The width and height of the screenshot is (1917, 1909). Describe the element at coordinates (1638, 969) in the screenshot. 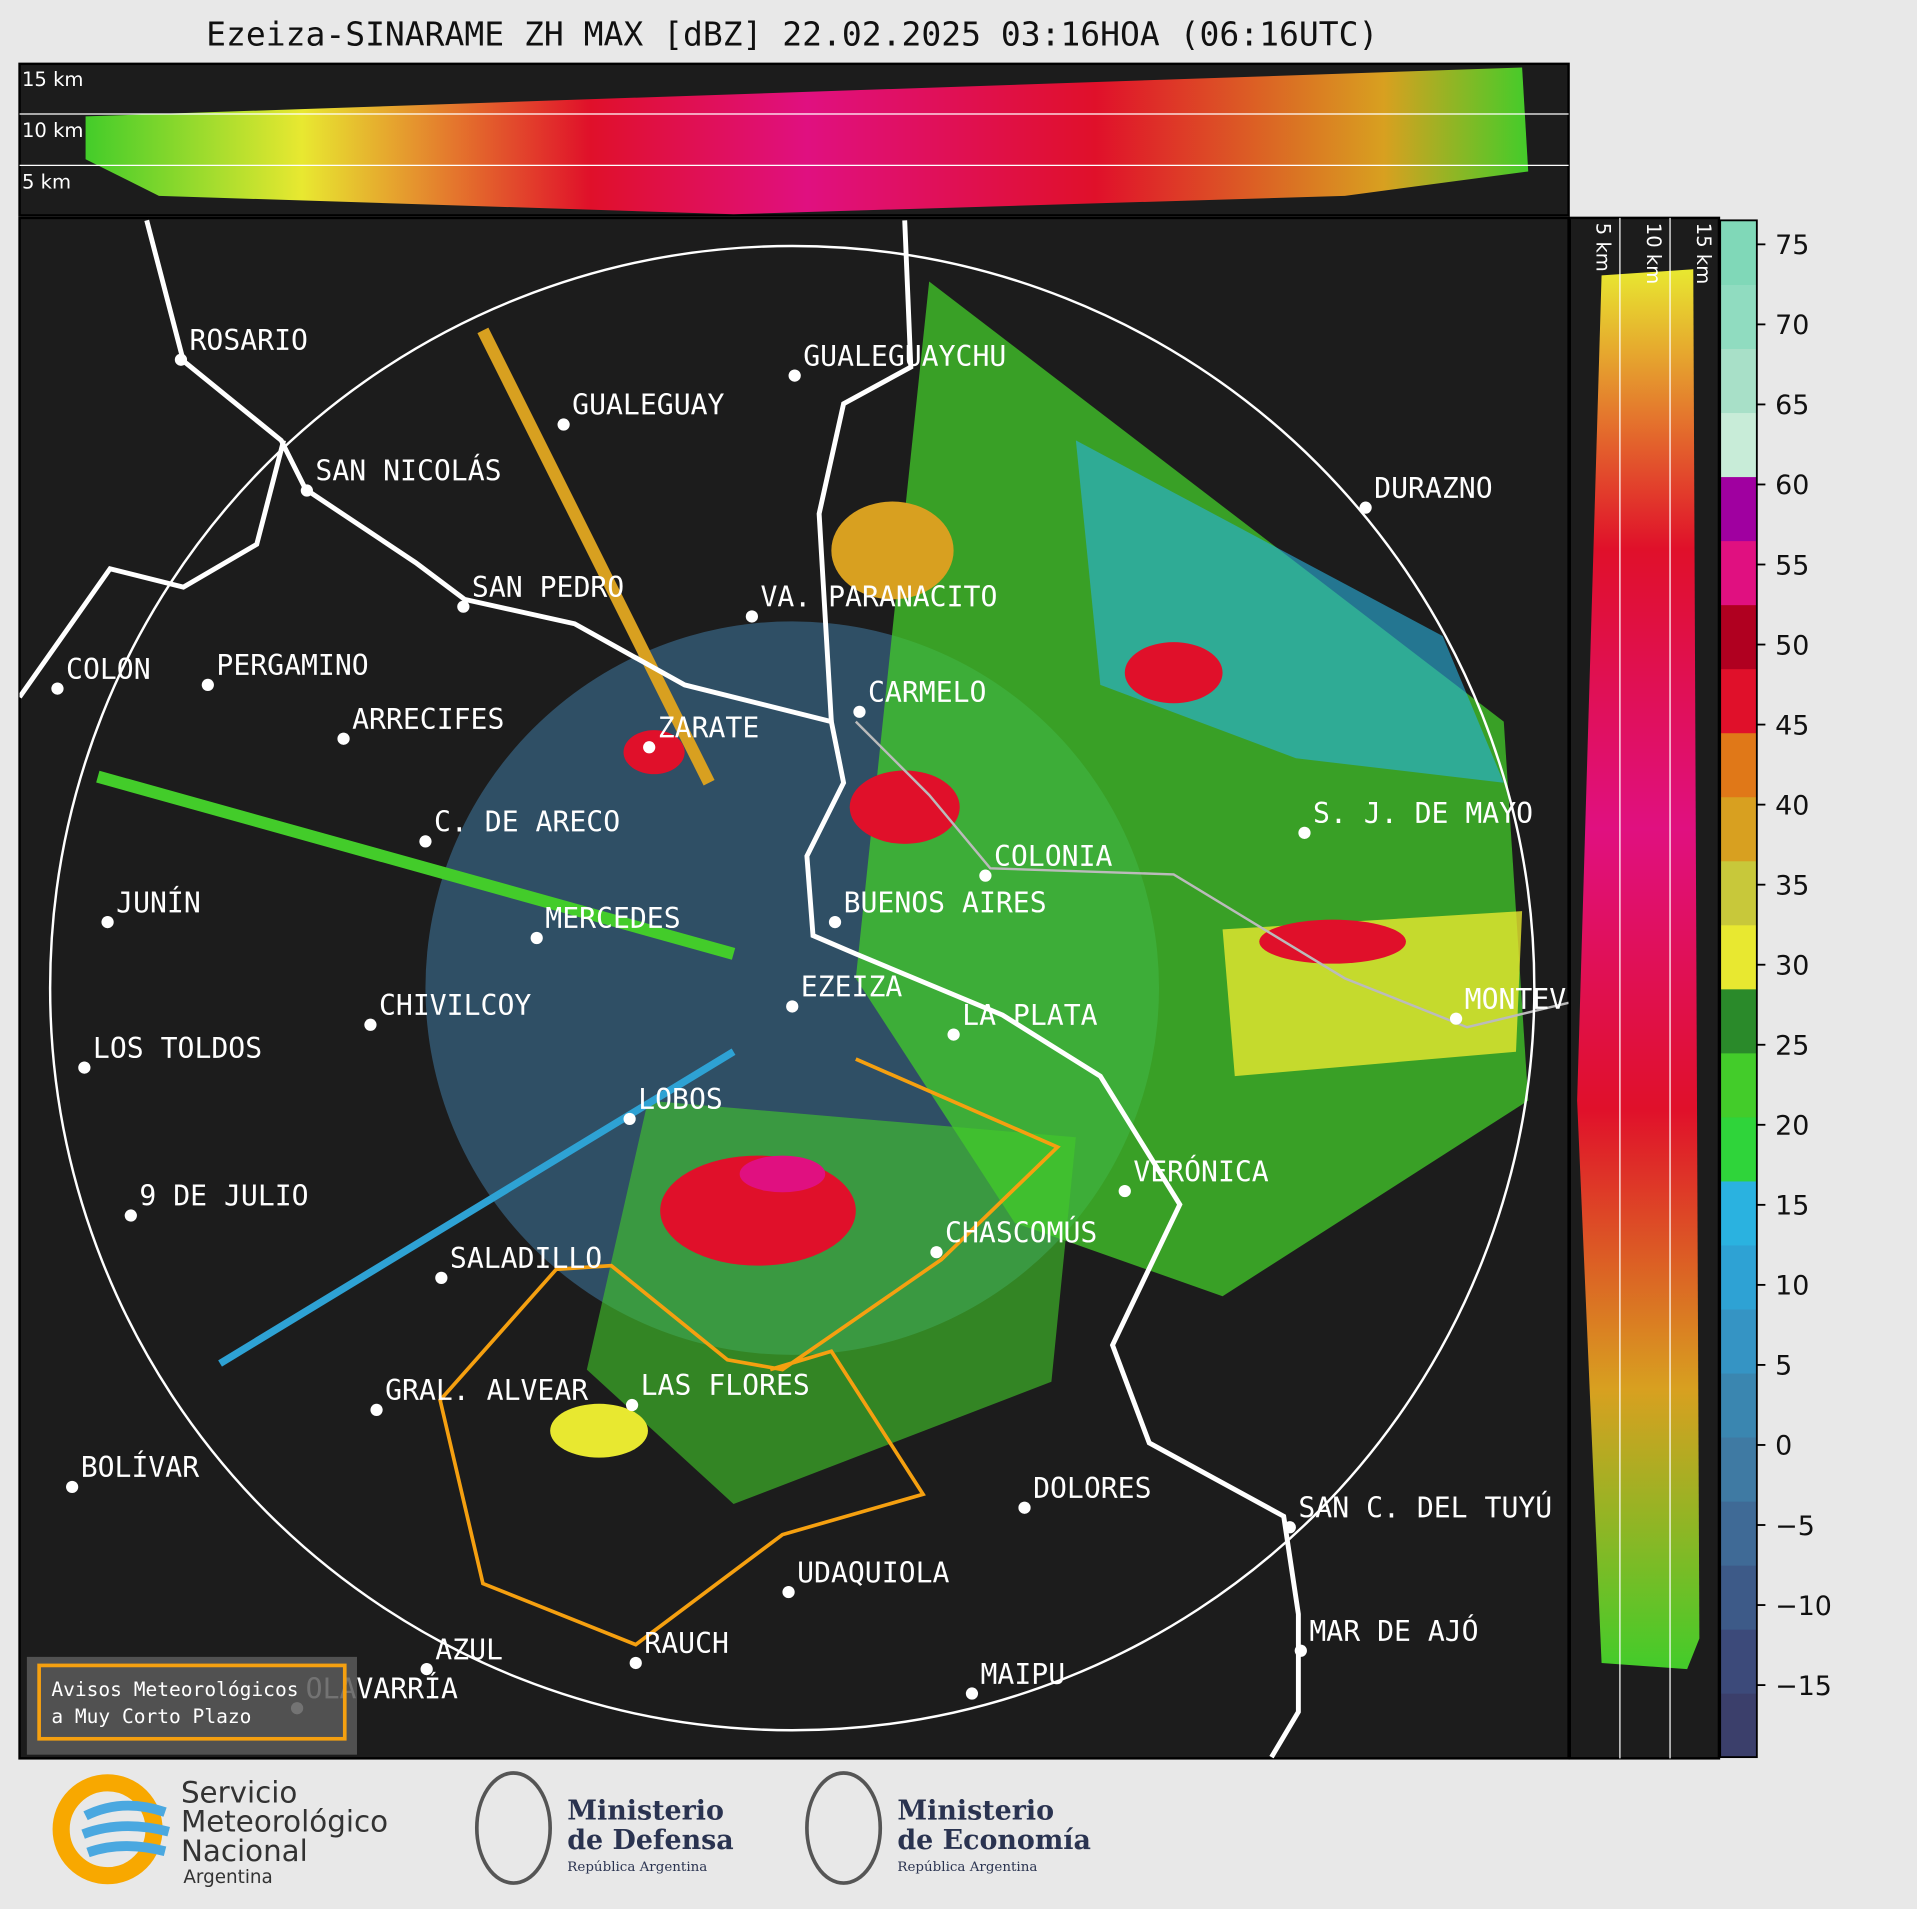

I see `side-section-echo` at that location.